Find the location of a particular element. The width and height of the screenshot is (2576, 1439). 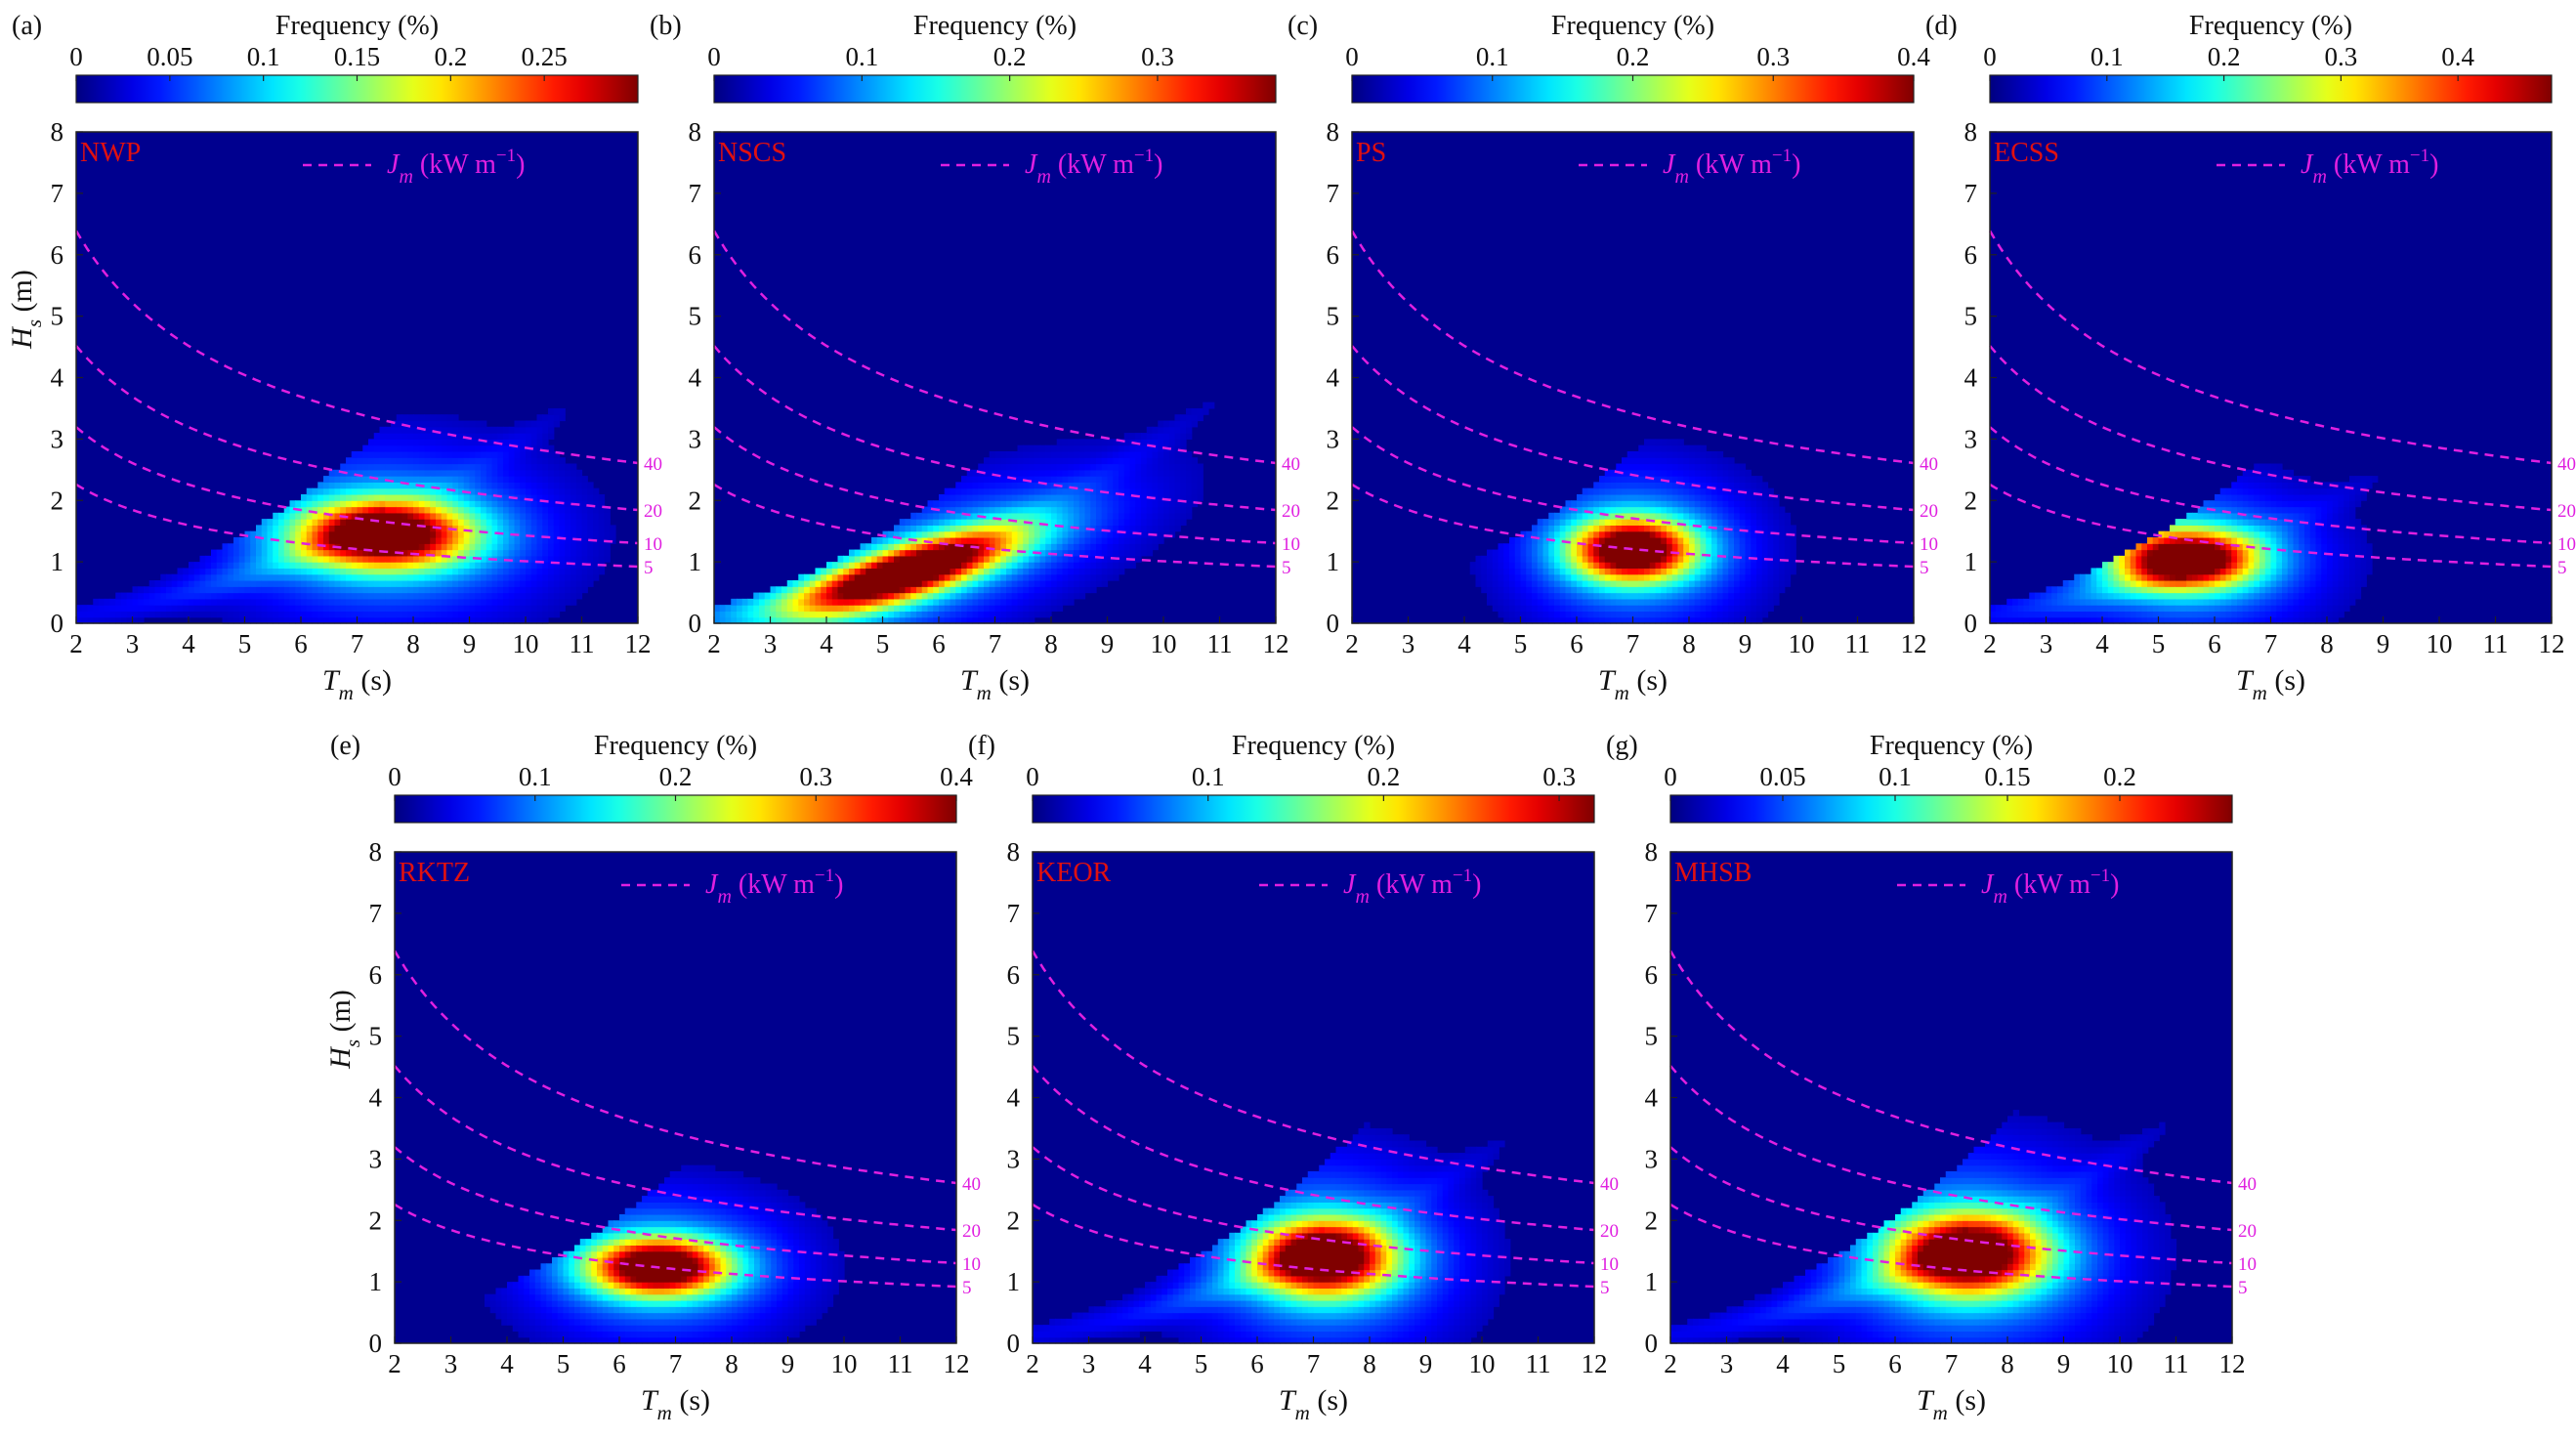

y-tick-label: 1 is located at coordinates (1333, 561).